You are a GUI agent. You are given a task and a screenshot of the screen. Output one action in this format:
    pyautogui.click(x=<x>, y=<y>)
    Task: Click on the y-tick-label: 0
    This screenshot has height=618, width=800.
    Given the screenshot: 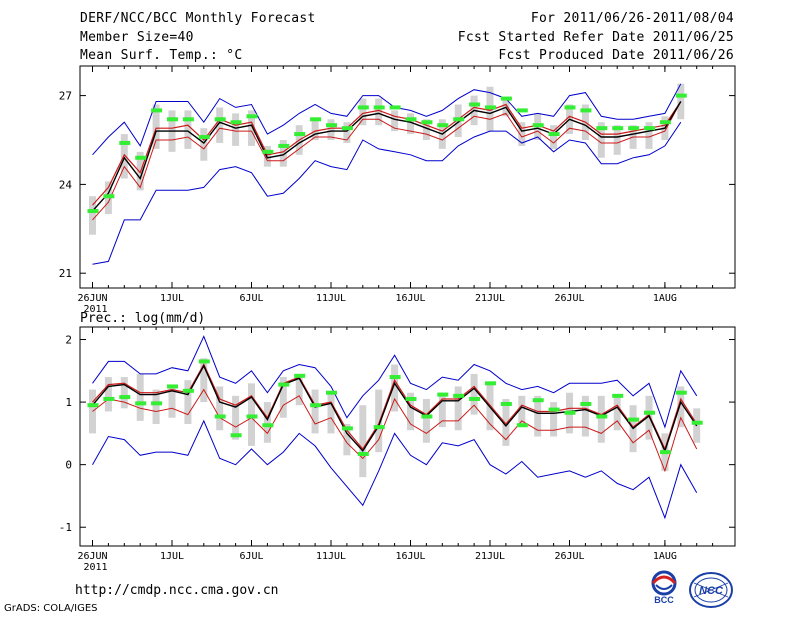 What is the action you would take?
    pyautogui.click(x=68, y=465)
    